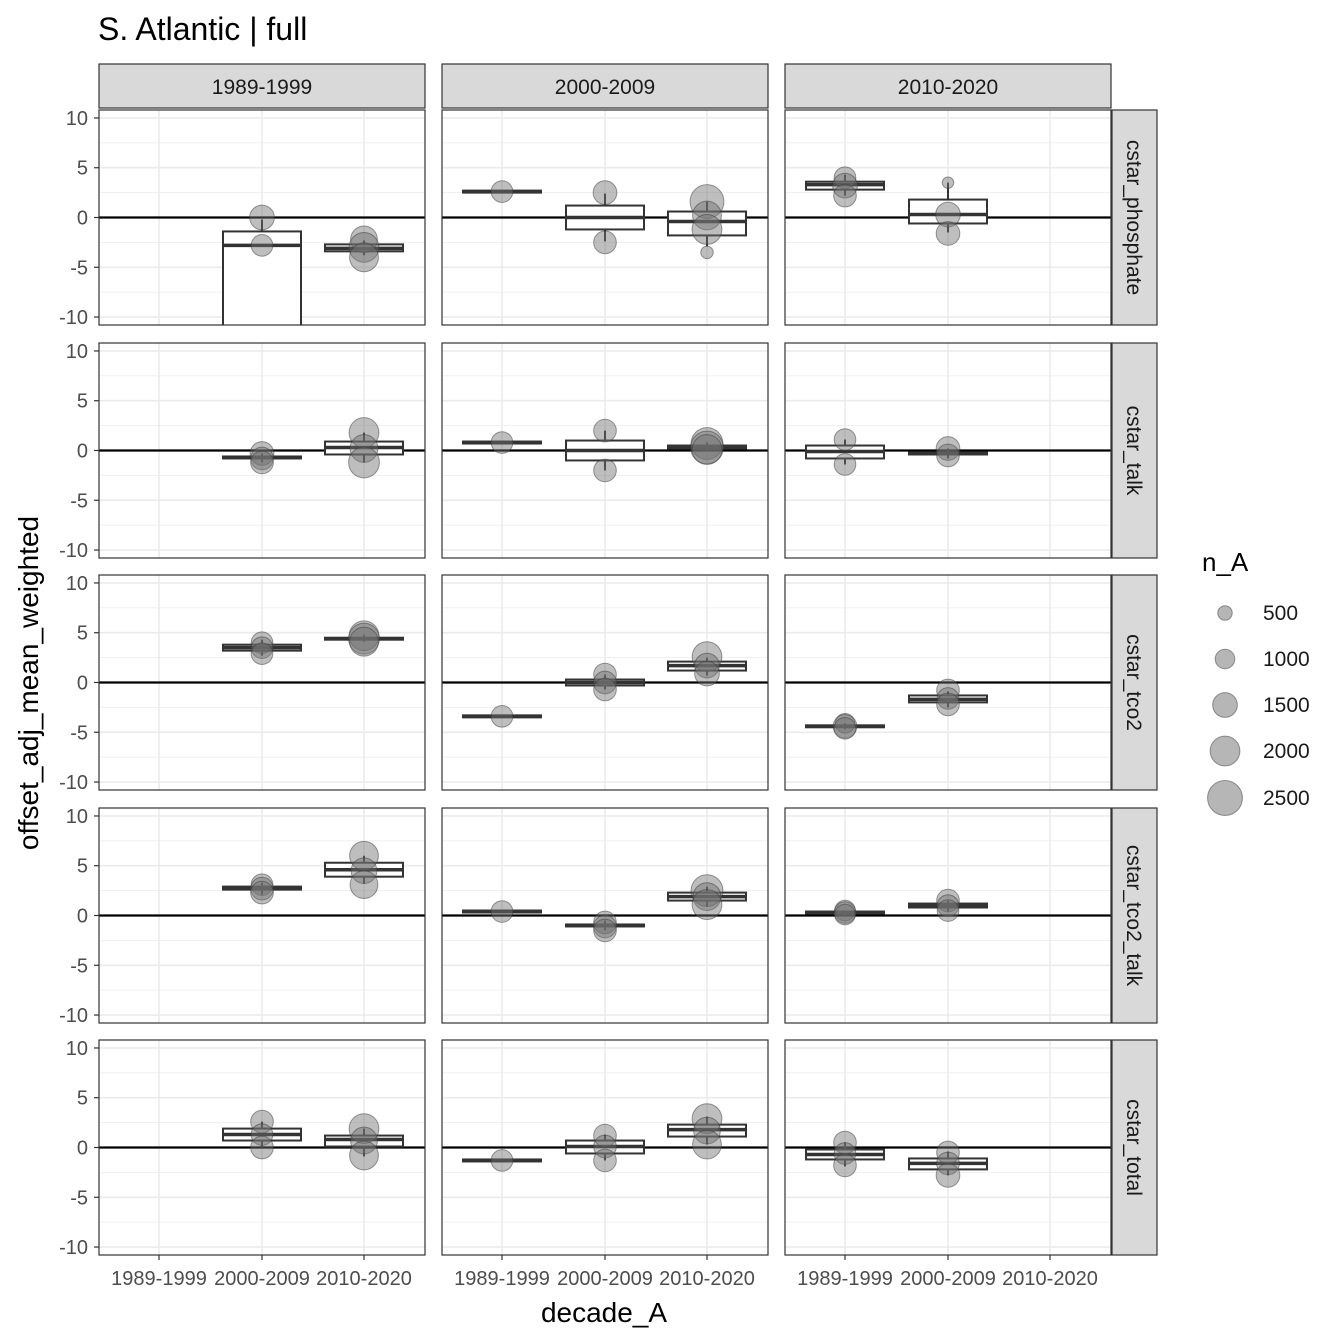 This screenshot has height=1344, width=1344. Describe the element at coordinates (1225, 562) in the screenshot. I see `legend-title: n_A` at that location.